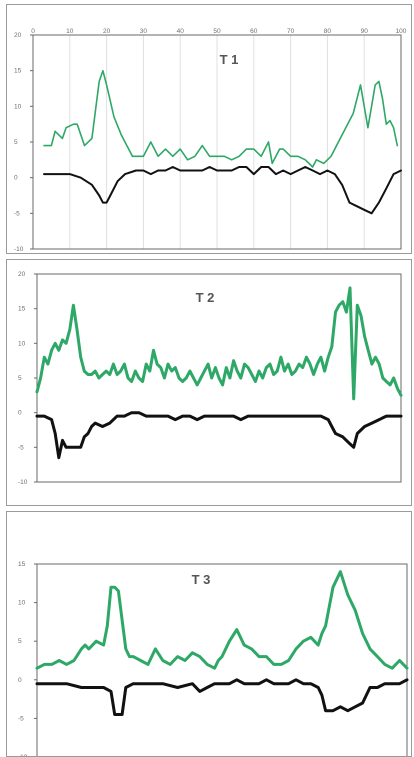 This screenshot has height=757, width=414. Describe the element at coordinates (291, 31) in the screenshot. I see `x-tick-label: 70` at that location.